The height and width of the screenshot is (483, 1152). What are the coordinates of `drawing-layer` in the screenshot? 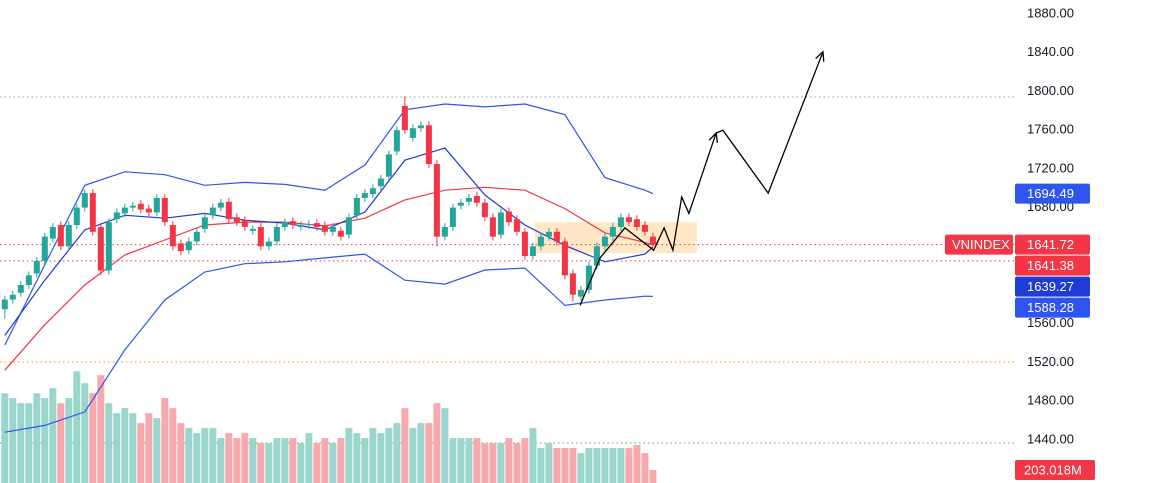 It's located at (702, 178).